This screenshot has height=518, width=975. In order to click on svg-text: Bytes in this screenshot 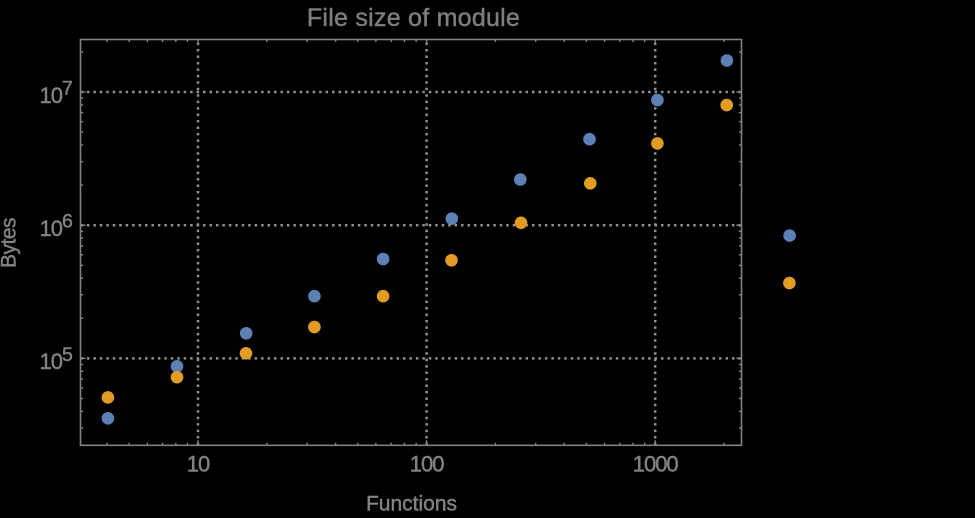, I will do `click(10, 243)`.